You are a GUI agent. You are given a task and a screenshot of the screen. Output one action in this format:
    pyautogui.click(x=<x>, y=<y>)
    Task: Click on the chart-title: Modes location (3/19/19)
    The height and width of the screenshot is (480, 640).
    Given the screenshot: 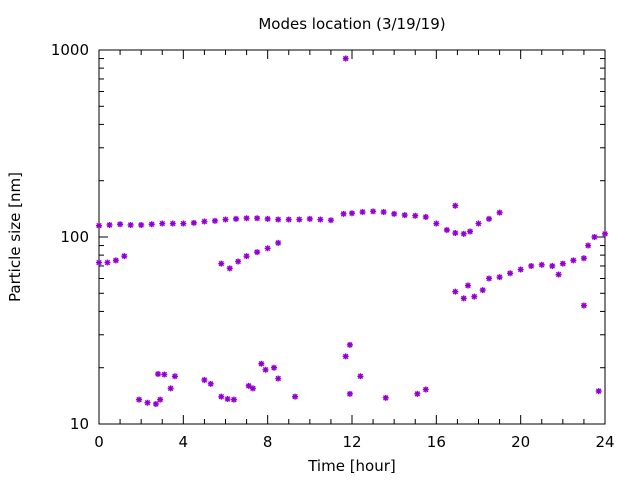 What is the action you would take?
    pyautogui.click(x=351, y=24)
    